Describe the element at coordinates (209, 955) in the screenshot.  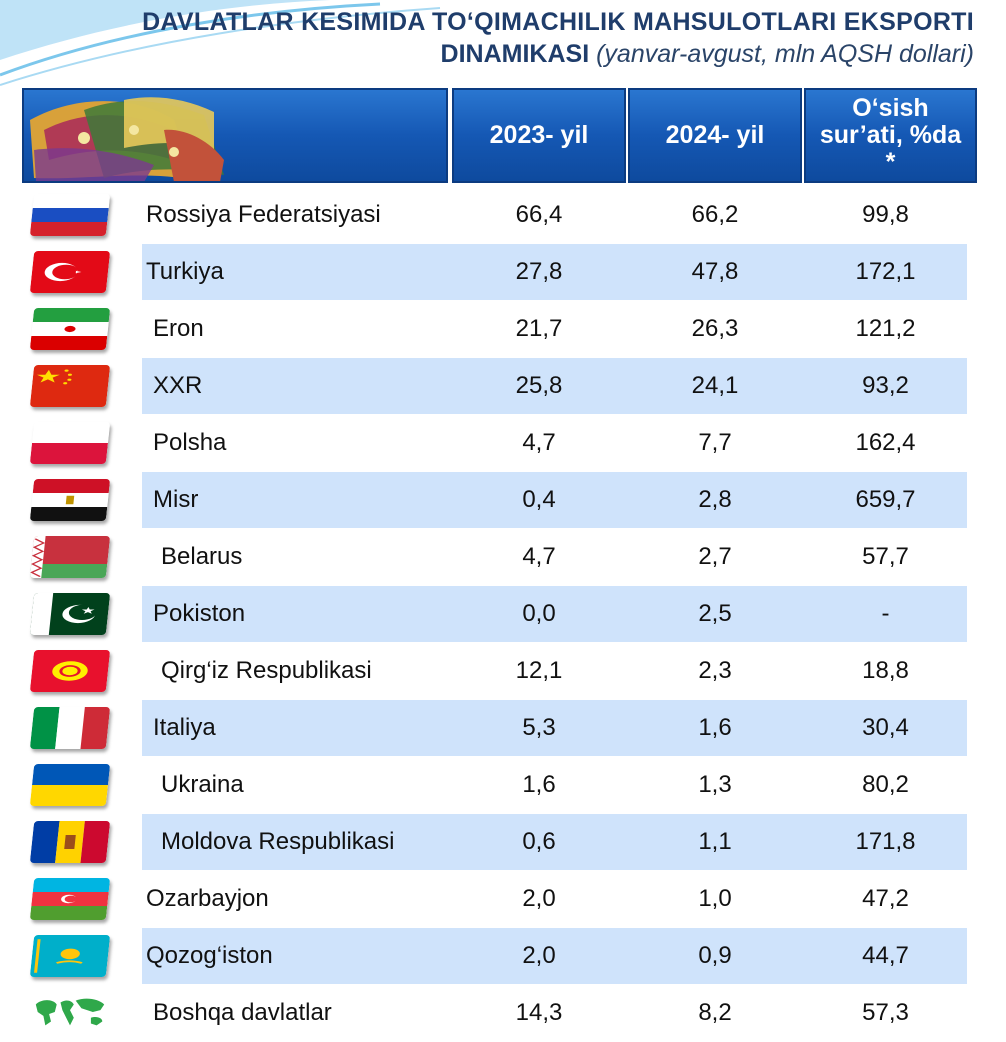
I see `country-name: Qozog‘iston` at that location.